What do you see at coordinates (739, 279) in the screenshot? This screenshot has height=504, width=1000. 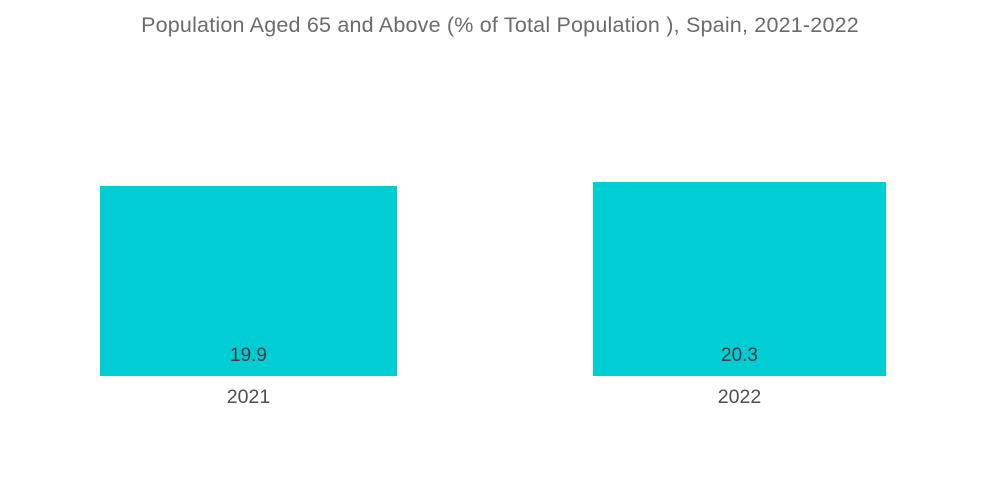 I see `bar-2022: 20.3` at bounding box center [739, 279].